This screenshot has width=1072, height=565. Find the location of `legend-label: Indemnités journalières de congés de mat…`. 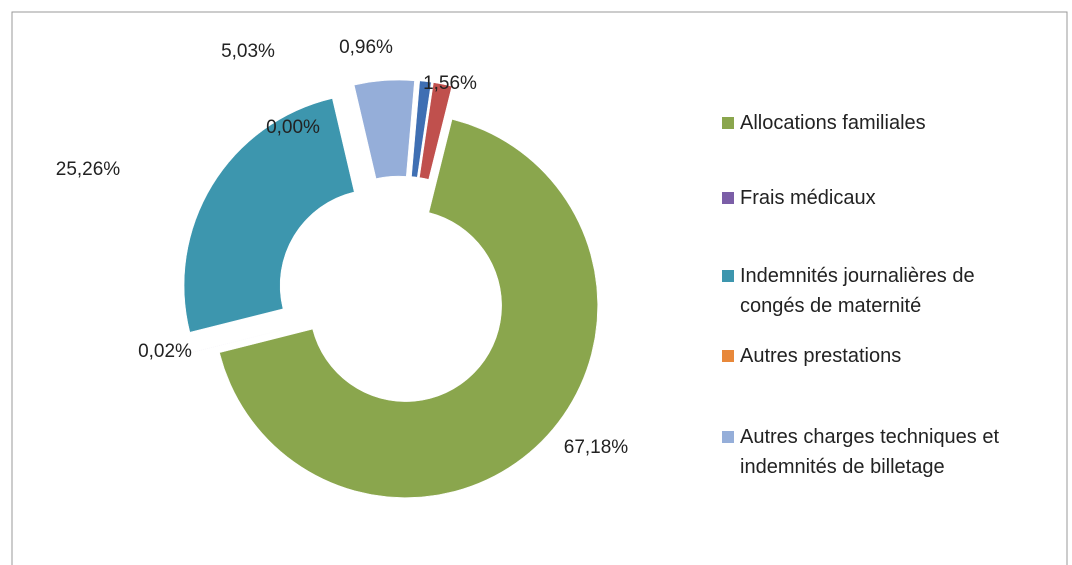

legend-label: Indemnités journalières de congés de mat… is located at coordinates (857, 291).